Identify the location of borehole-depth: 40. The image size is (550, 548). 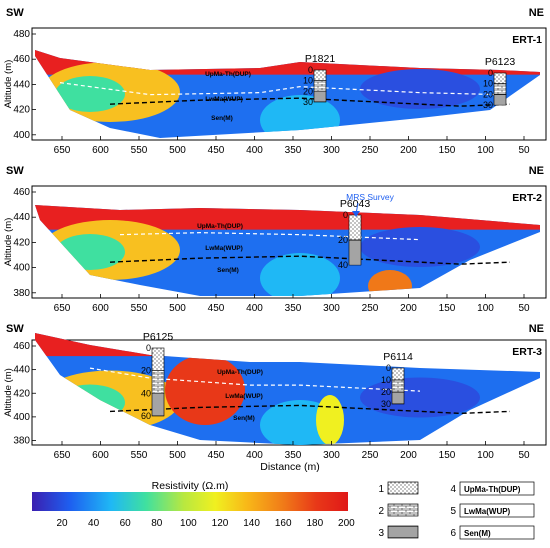
(146, 393).